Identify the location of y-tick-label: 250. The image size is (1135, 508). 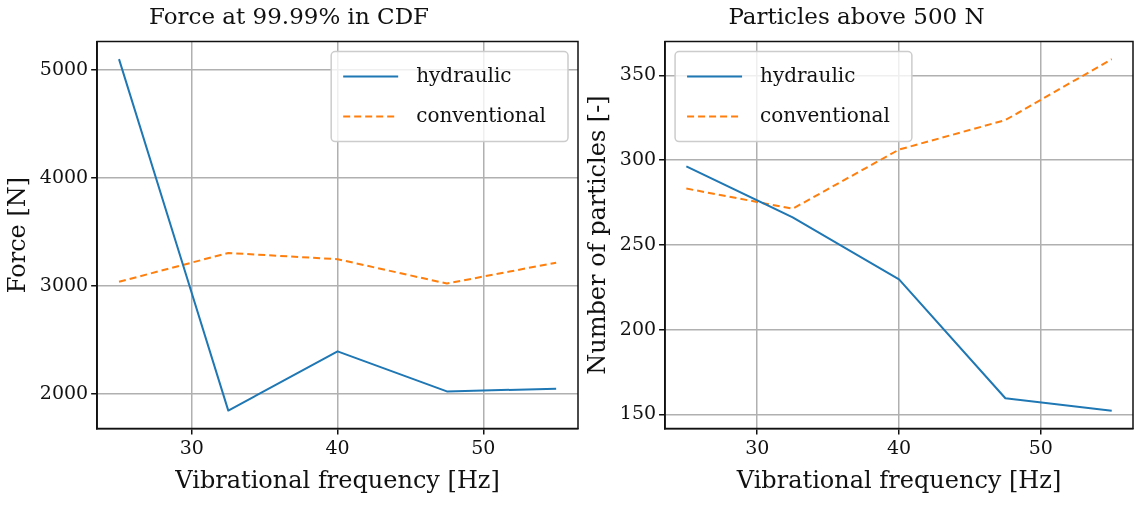
(638, 242).